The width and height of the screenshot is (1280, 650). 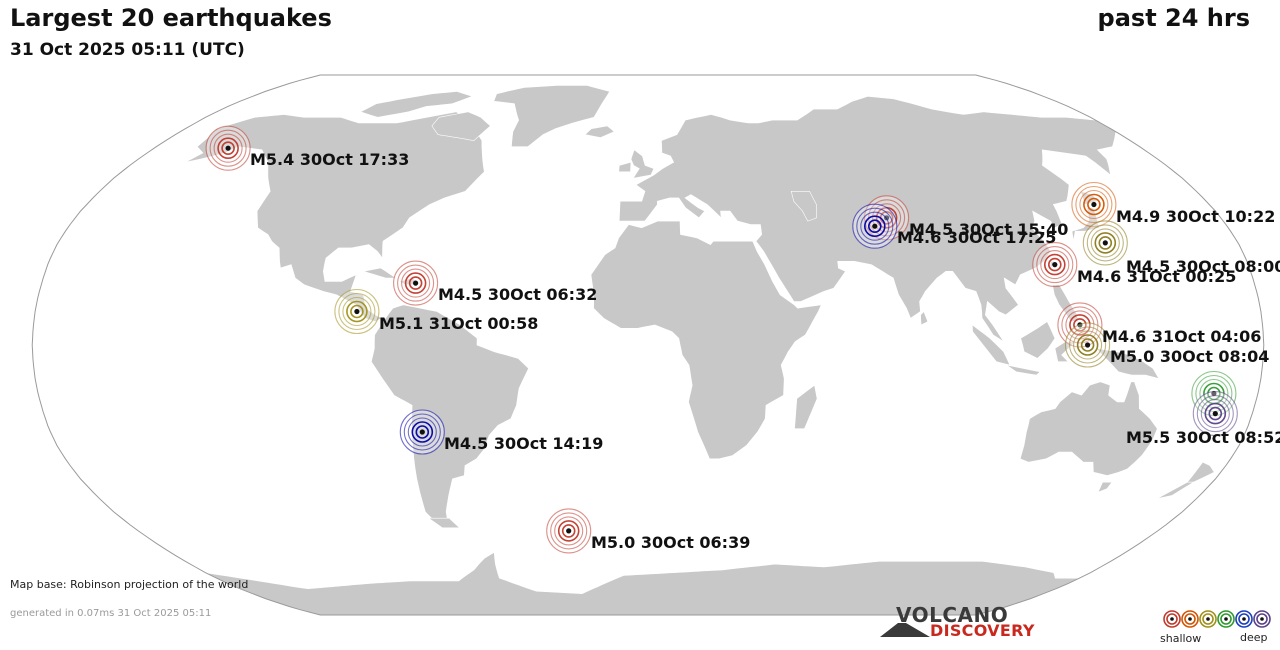 I want to click on earthquake-label: M4.6 31Oct 00:25, so click(x=1157, y=276).